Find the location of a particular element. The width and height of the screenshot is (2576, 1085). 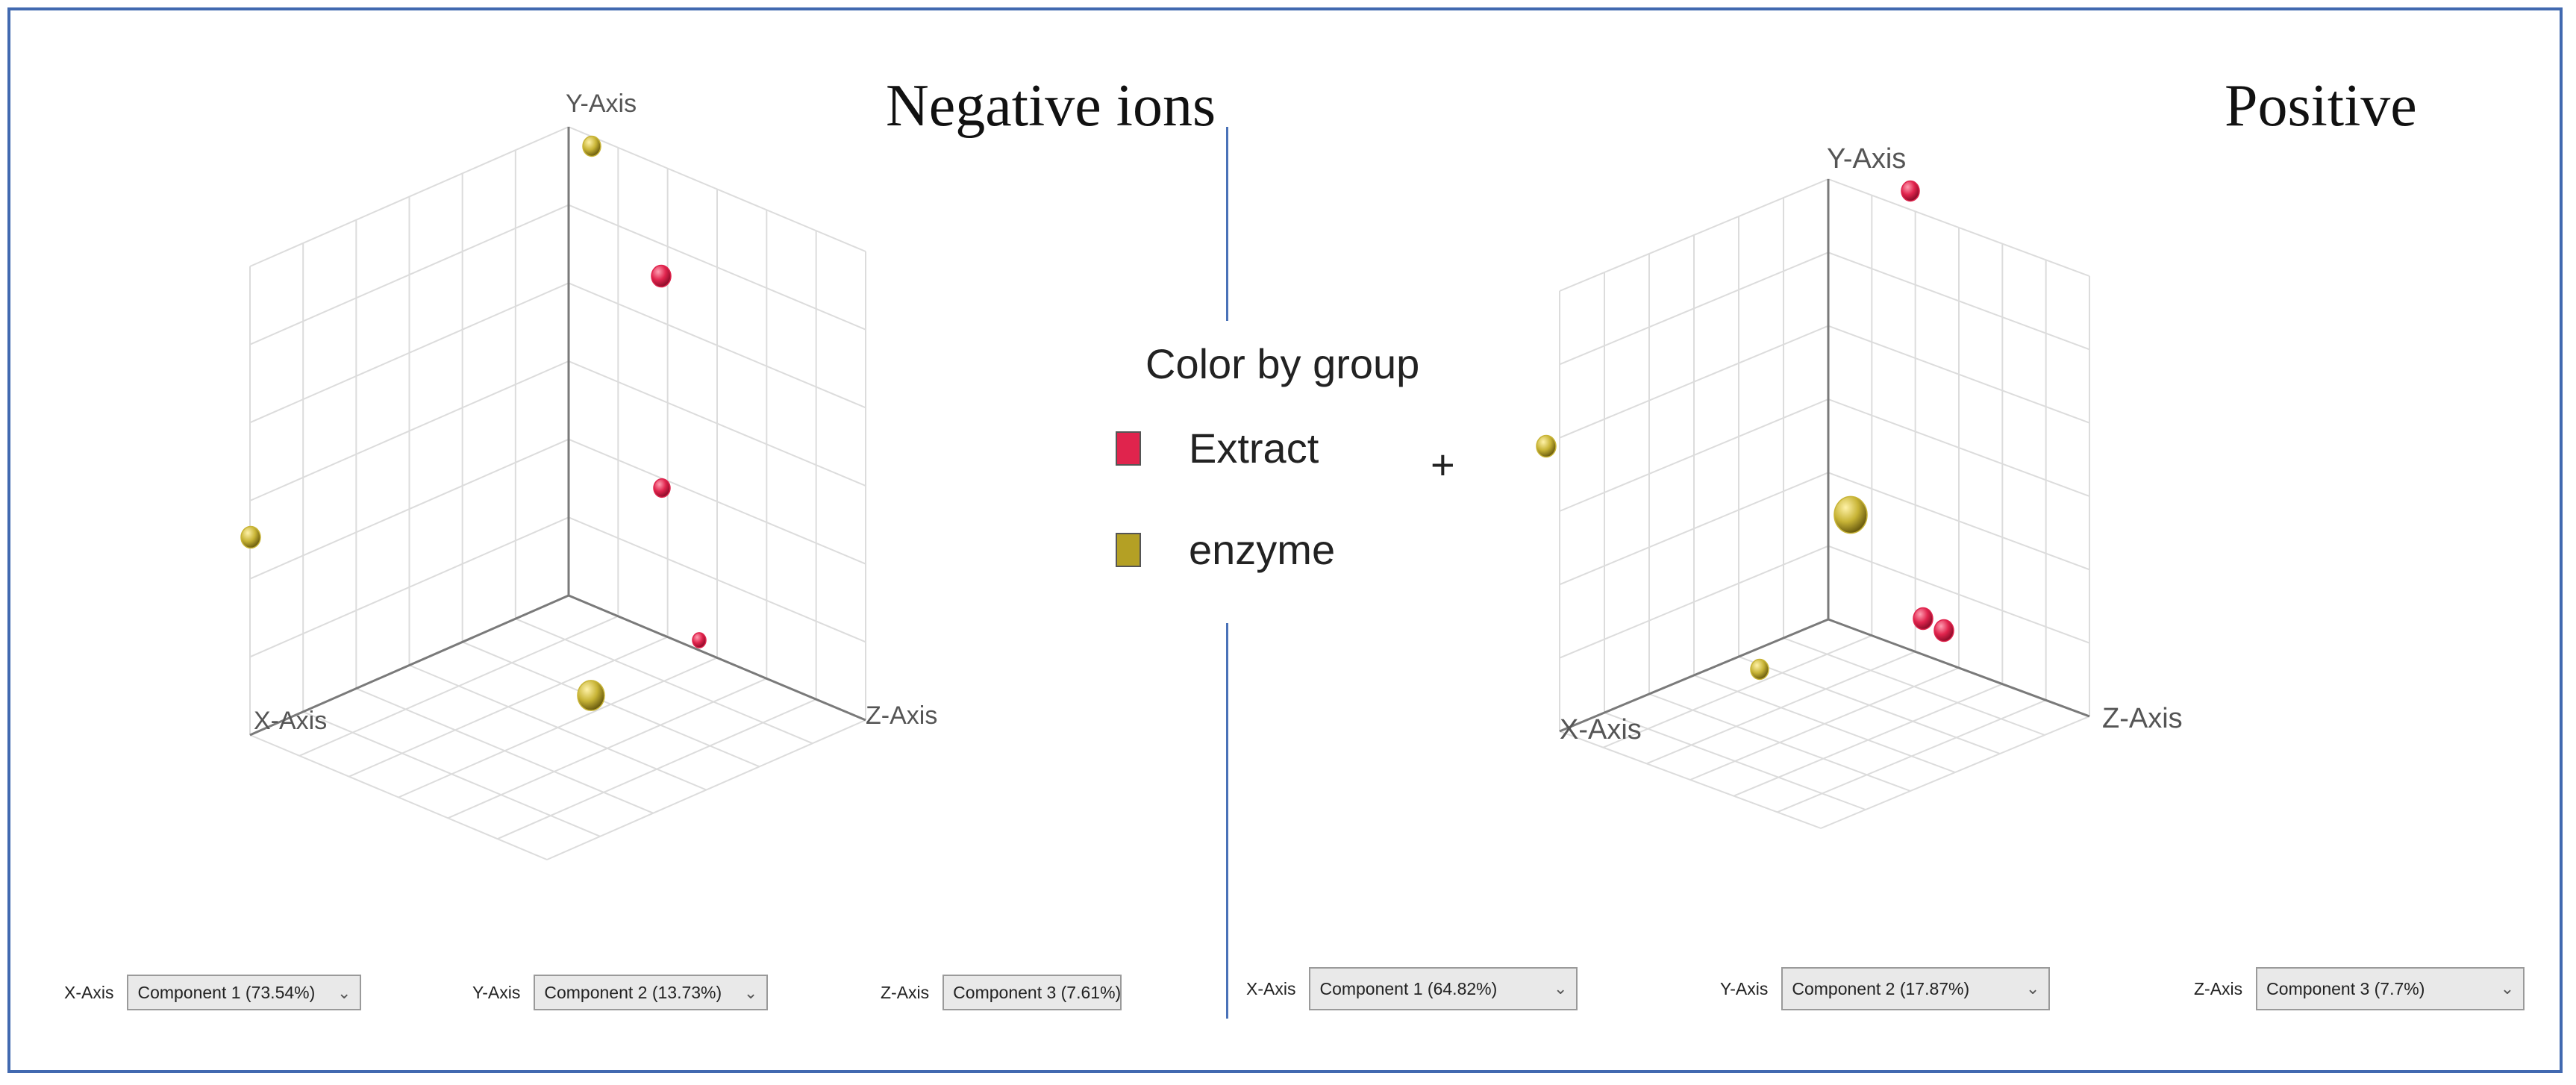

pos-y-axis-control: Y-Axis Component 2 (17.87%) ⌄ is located at coordinates (1885, 988).